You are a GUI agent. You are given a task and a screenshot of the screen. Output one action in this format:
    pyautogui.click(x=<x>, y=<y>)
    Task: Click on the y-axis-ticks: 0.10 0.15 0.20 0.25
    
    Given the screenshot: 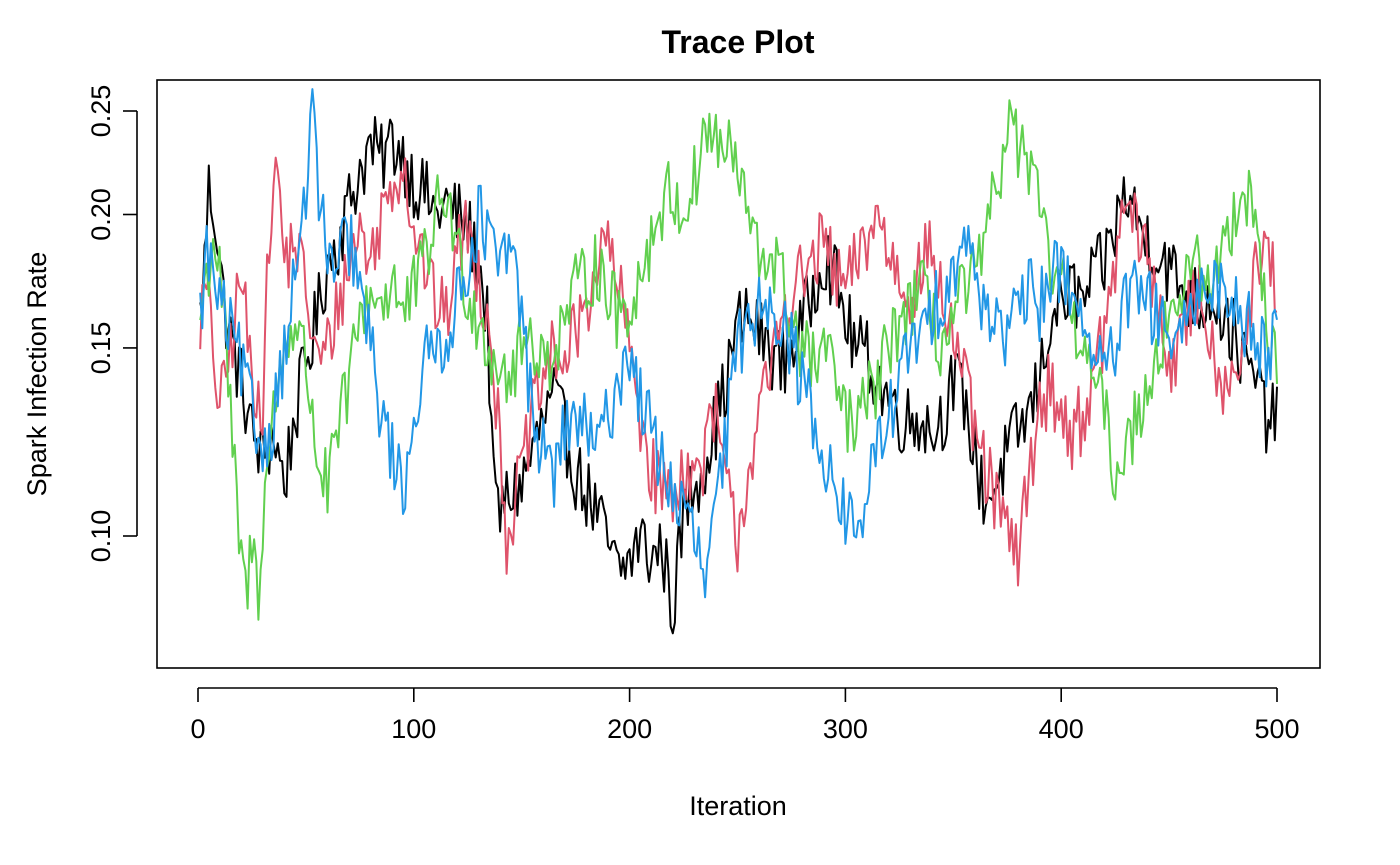 What is the action you would take?
    pyautogui.click(x=111, y=324)
    